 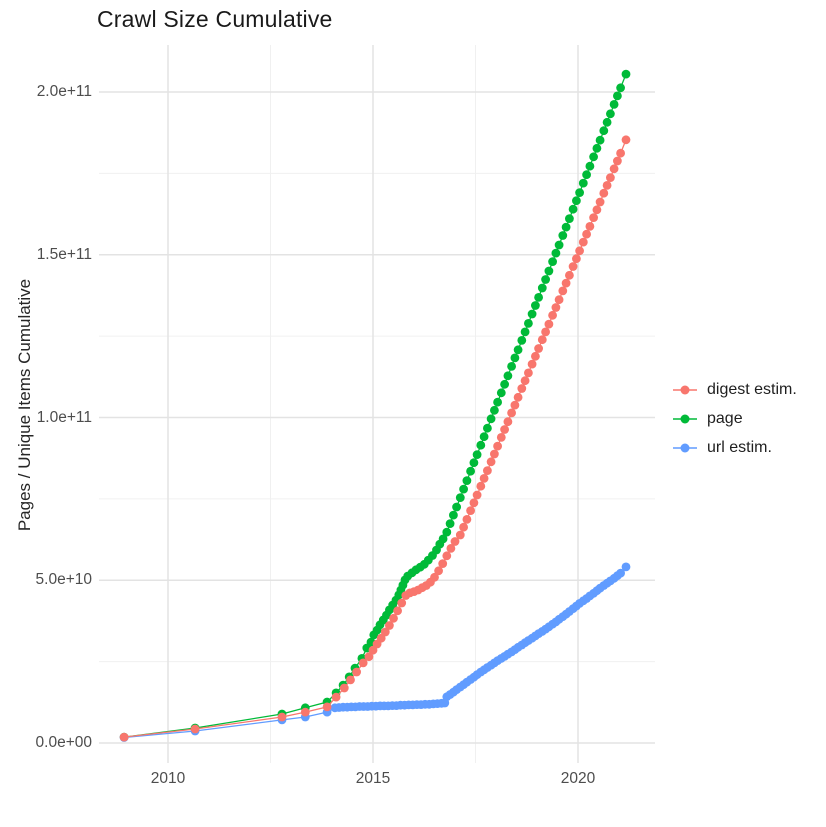 I want to click on legend: digest estim. page url estim., so click(x=734, y=419).